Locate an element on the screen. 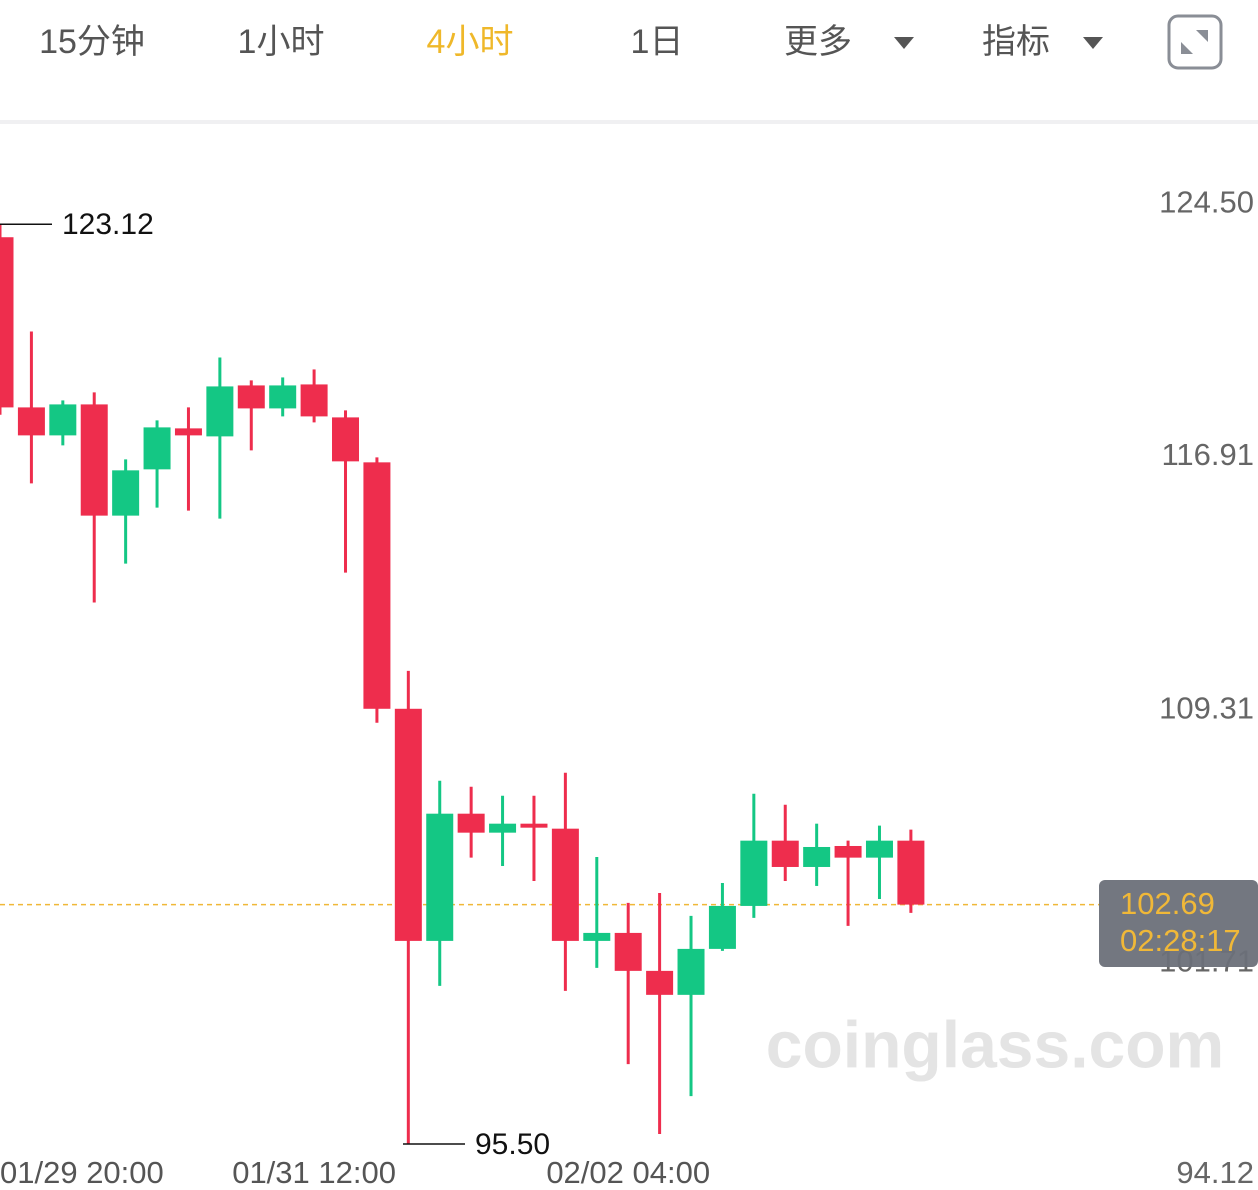  tab: 4小时 is located at coordinates (470, 42).